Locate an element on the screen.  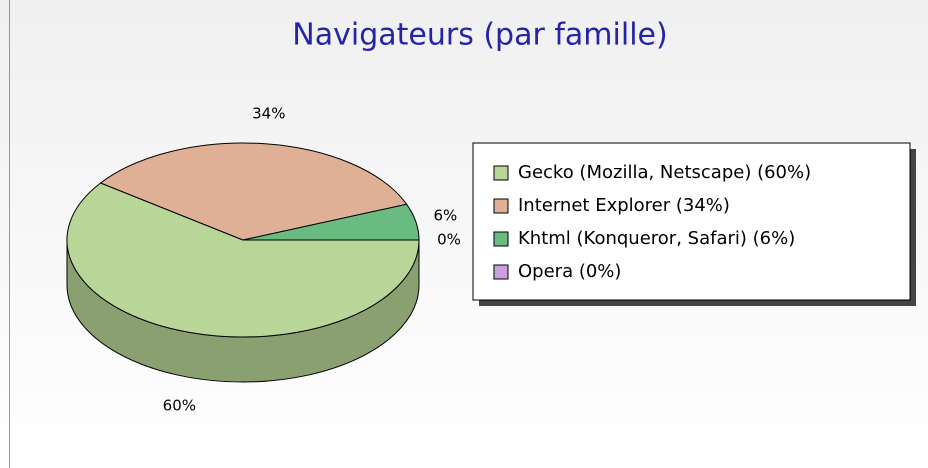
data-label: 0% is located at coordinates (449, 240).